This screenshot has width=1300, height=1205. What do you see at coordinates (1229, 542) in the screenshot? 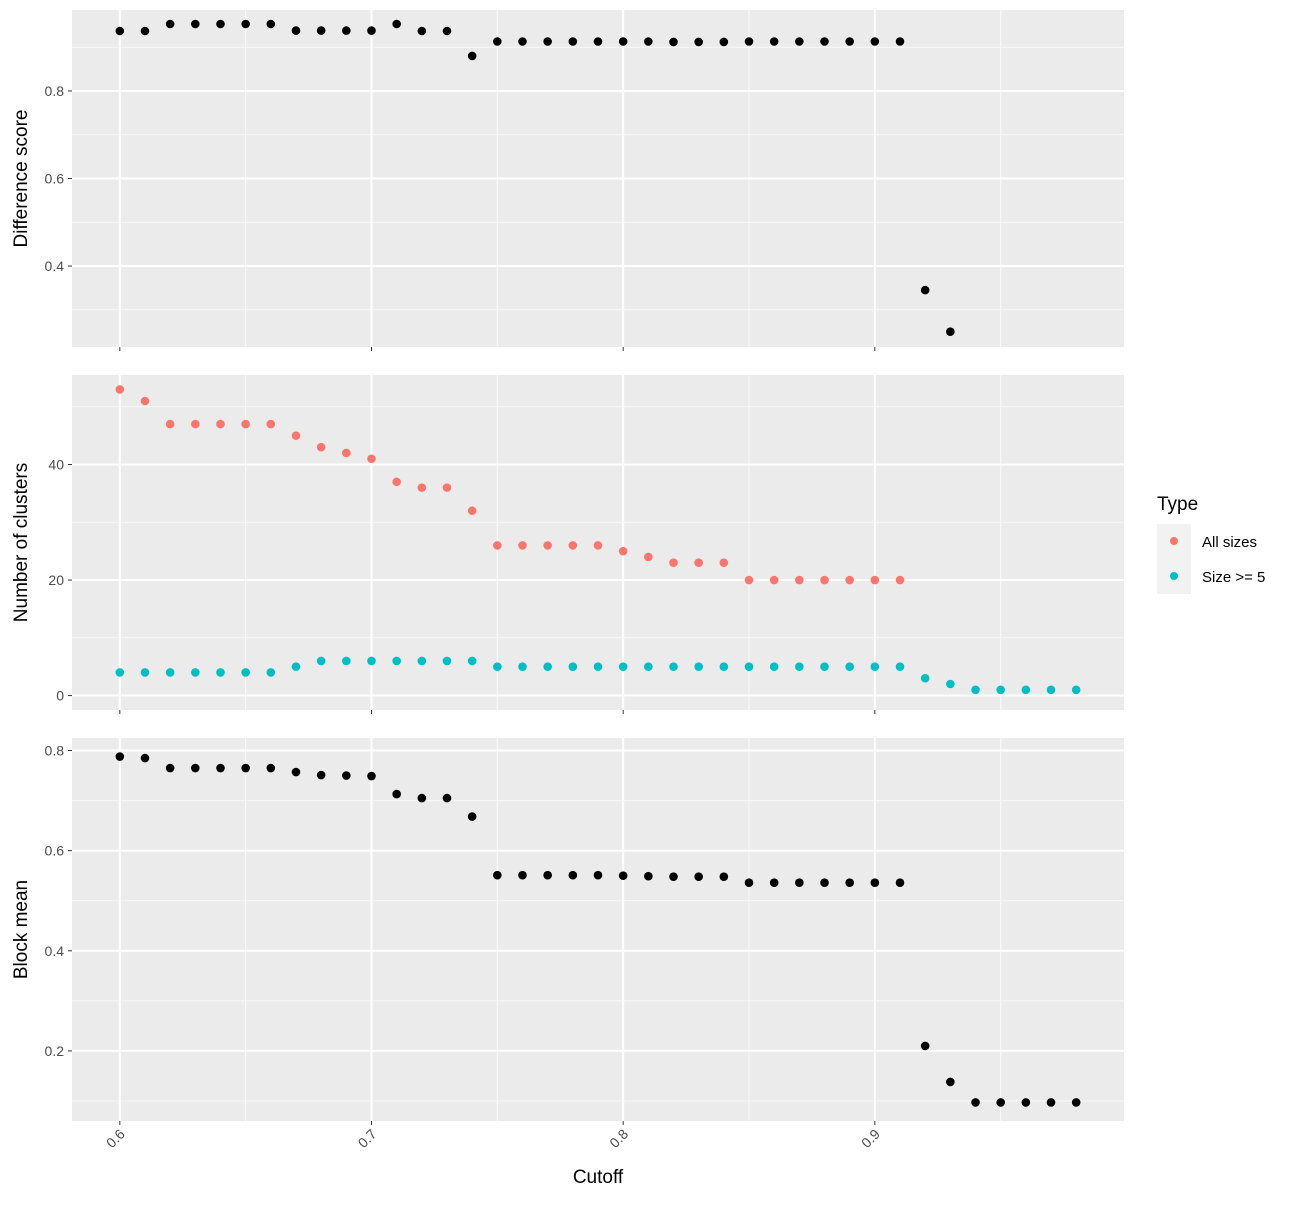
I see `legend-label-all-sizes: All sizes` at bounding box center [1229, 542].